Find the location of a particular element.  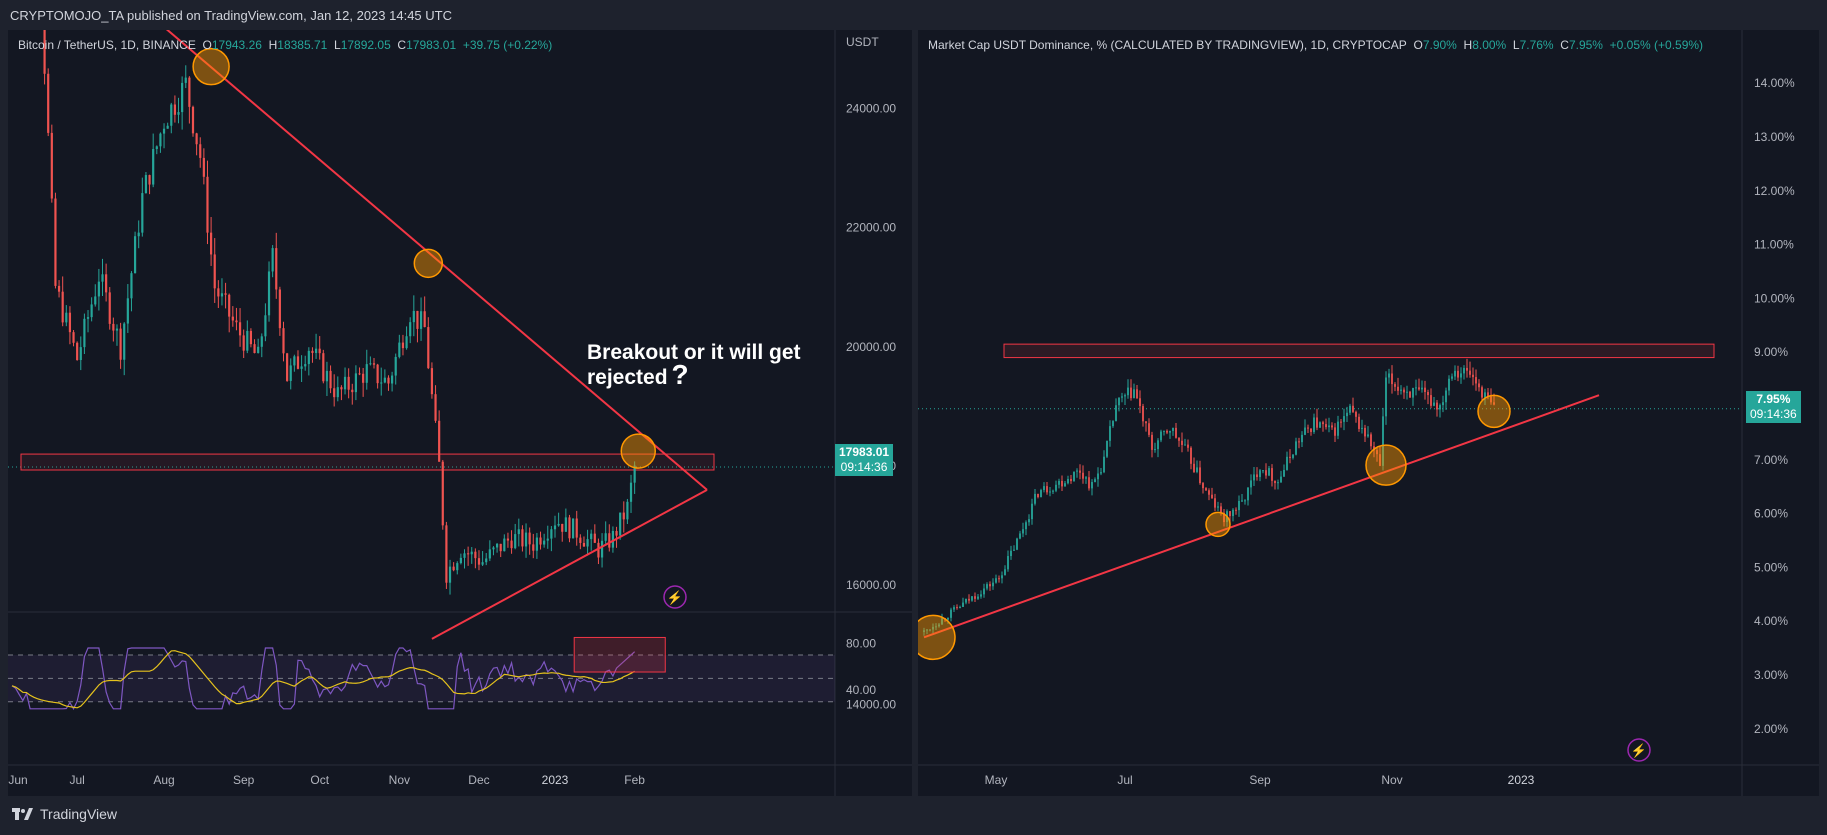

price-tick-label: 22000.00 is located at coordinates (871, 228).